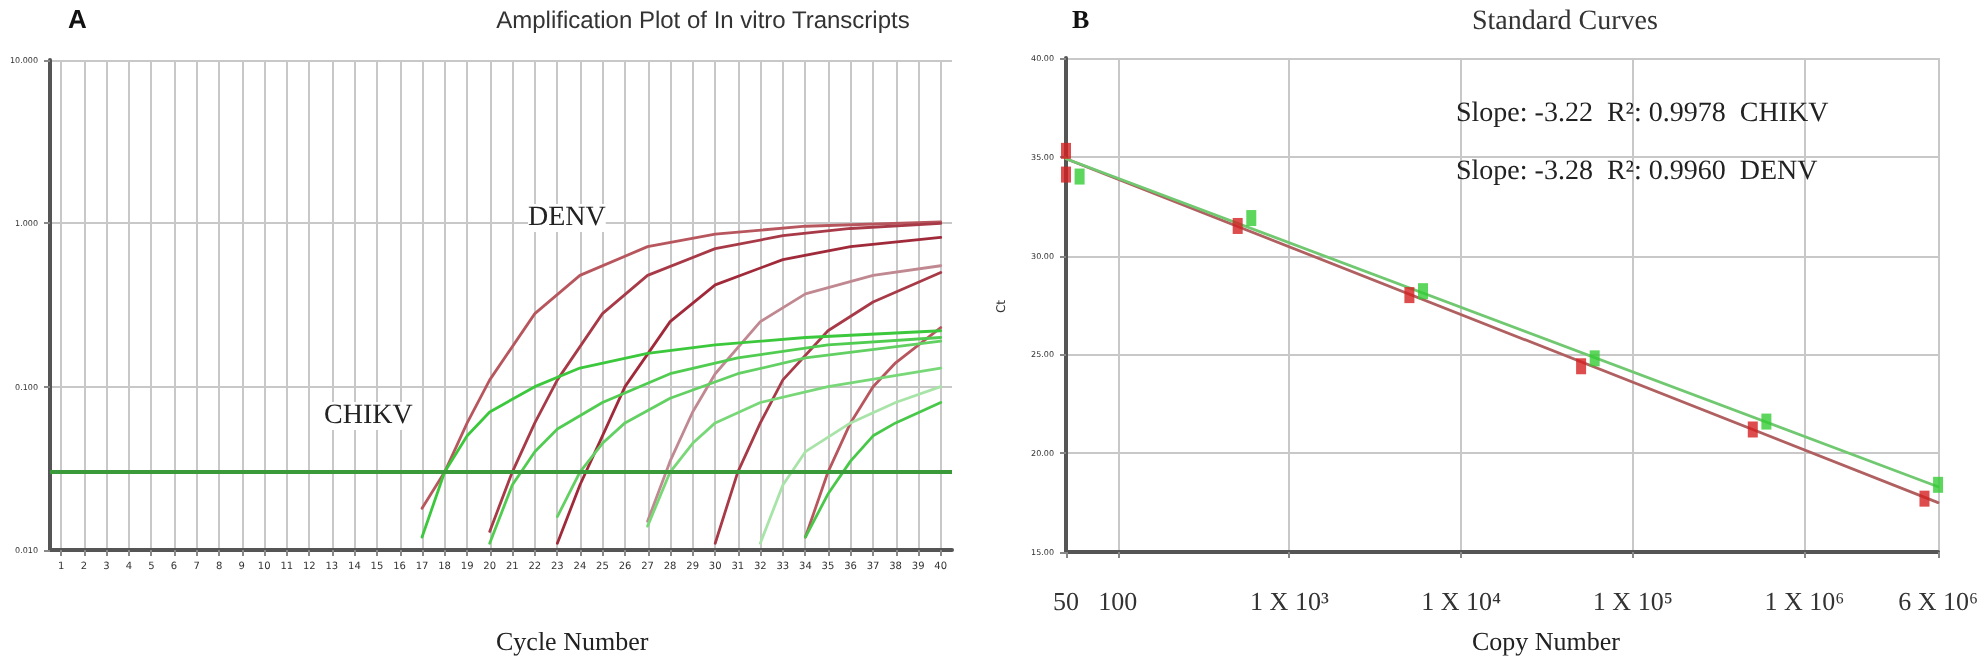  What do you see at coordinates (1546, 641) in the screenshot?
I see `x-axis-title: Copy Number` at bounding box center [1546, 641].